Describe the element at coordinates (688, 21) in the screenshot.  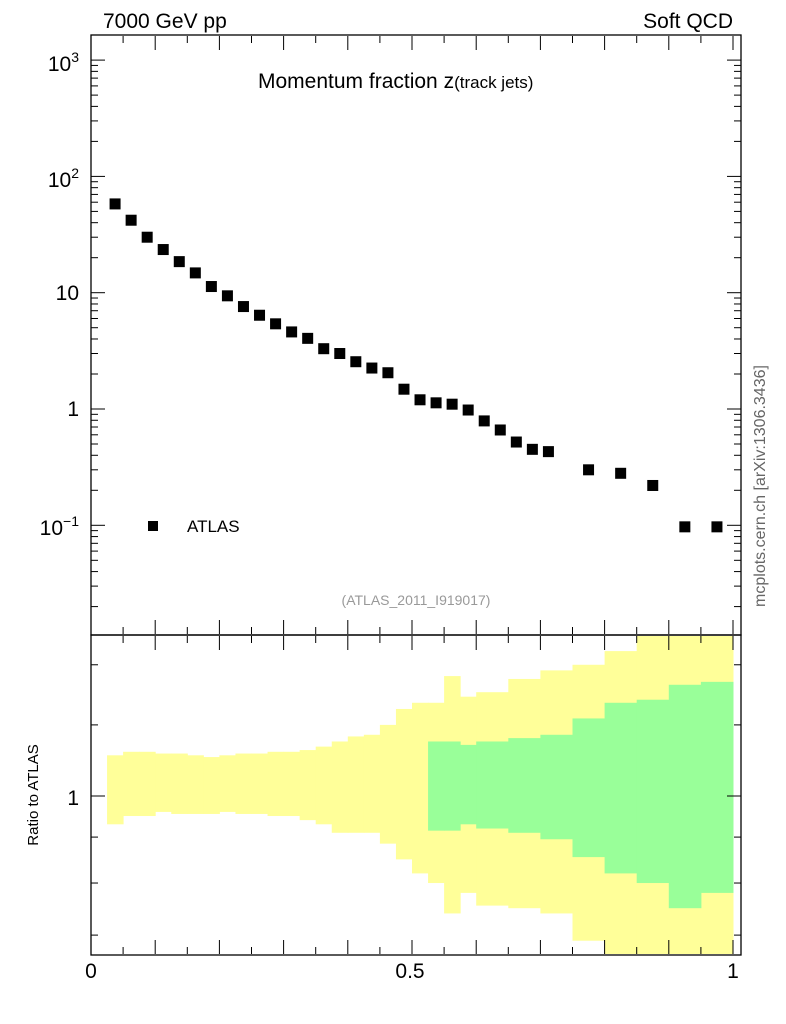
I see `header-right: Soft QCD` at that location.